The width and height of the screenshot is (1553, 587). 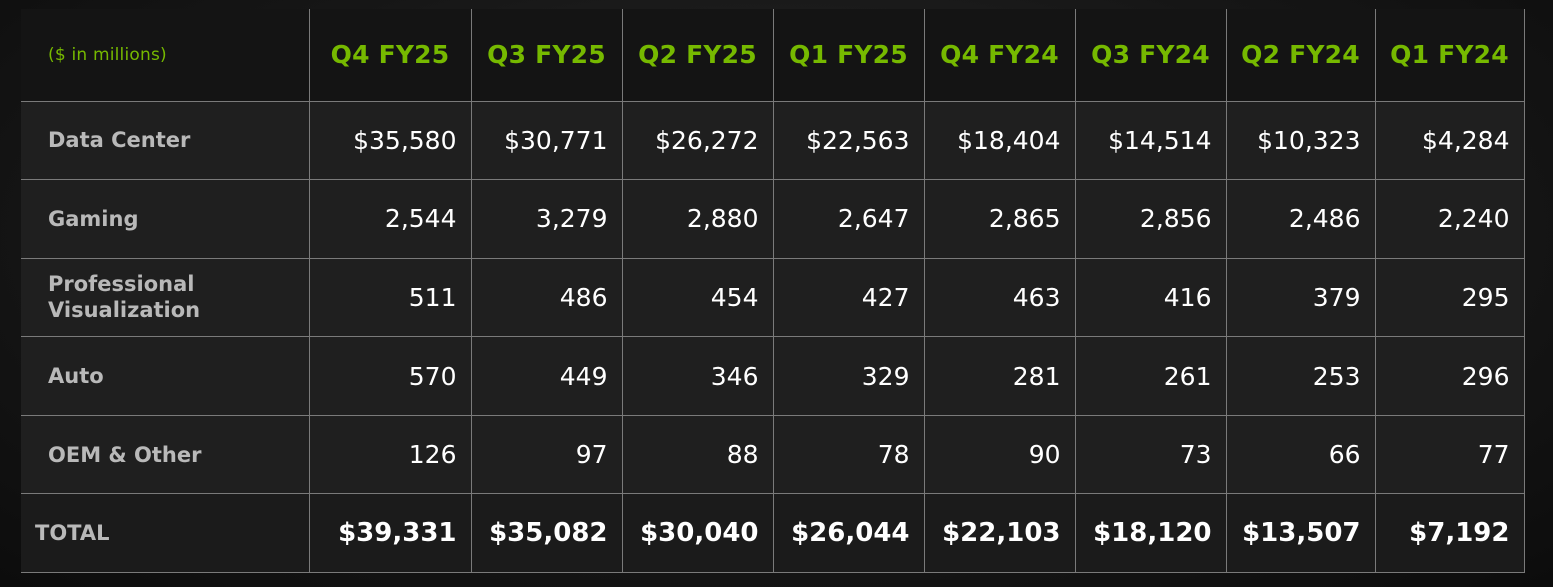 I want to click on table-cell: 486, so click(x=546, y=297).